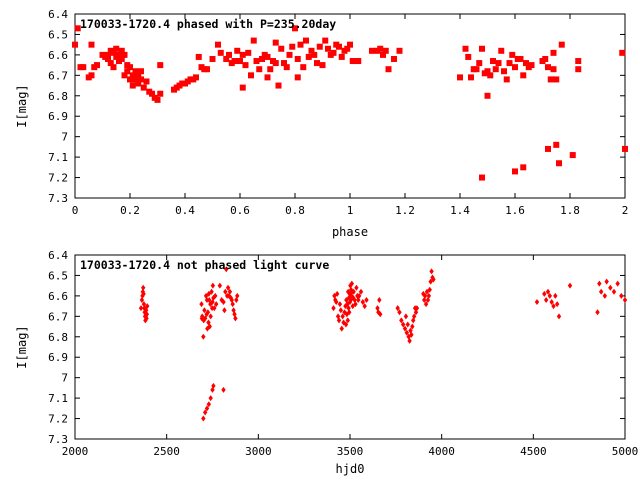  I want to click on chart-title: 170033-1720.4 phased with P=235.20day, so click(208, 24).